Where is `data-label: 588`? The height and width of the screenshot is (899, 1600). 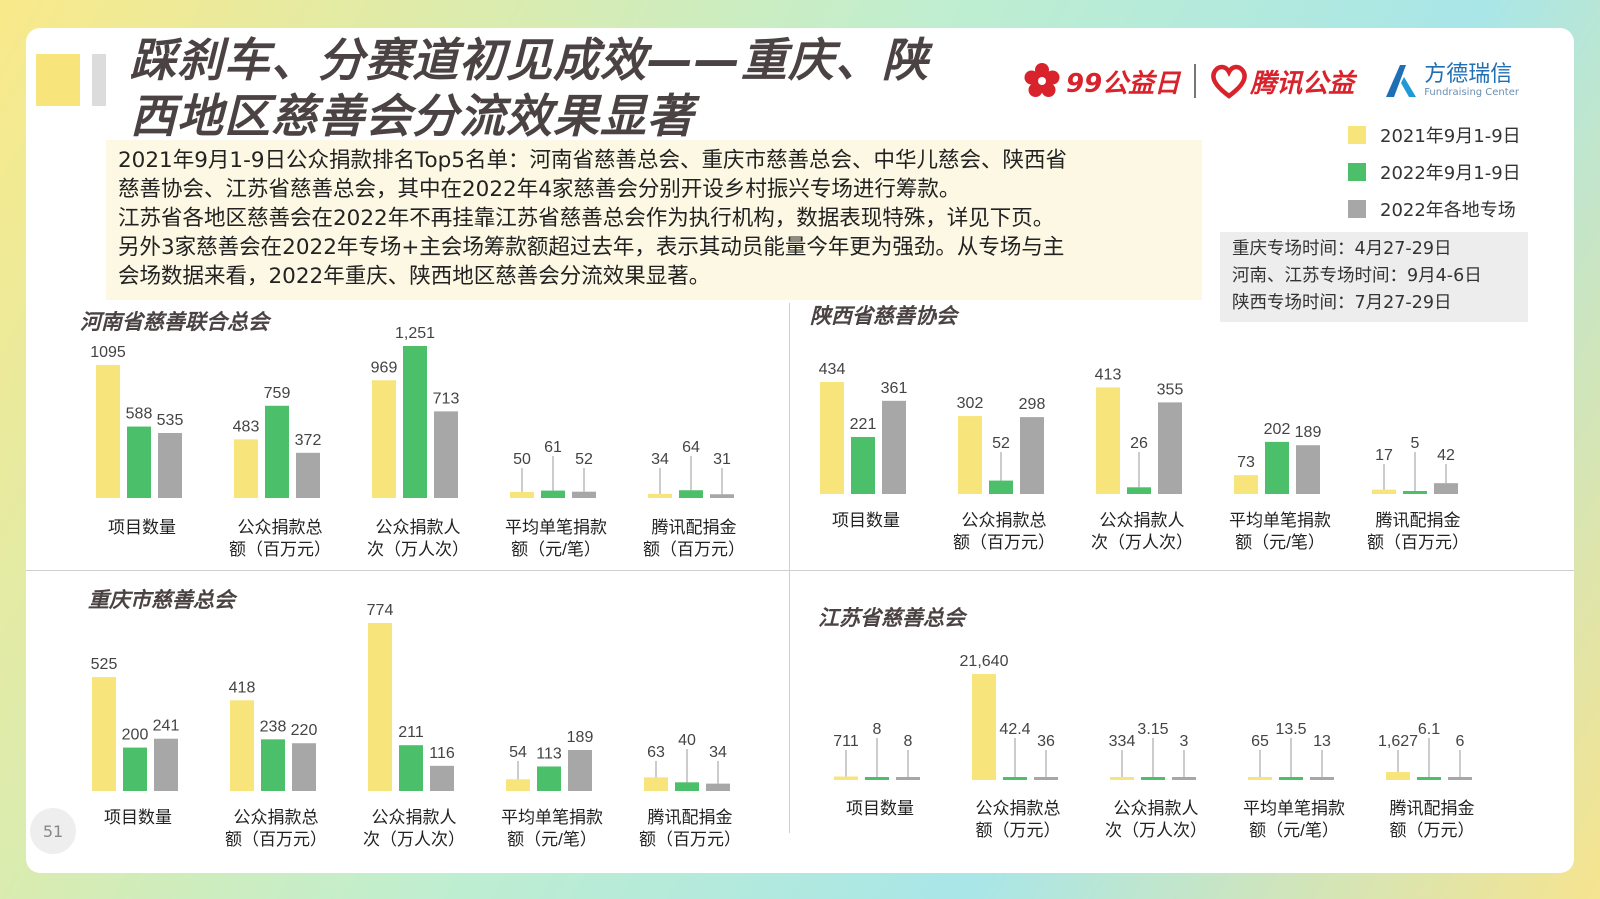
data-label: 588 is located at coordinates (139, 414).